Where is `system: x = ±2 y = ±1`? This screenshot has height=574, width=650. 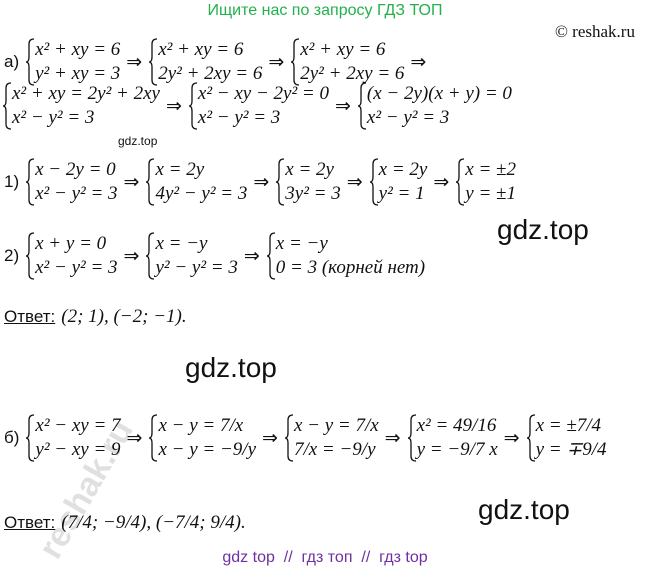 system: x = ±2 y = ±1 is located at coordinates (485, 182).